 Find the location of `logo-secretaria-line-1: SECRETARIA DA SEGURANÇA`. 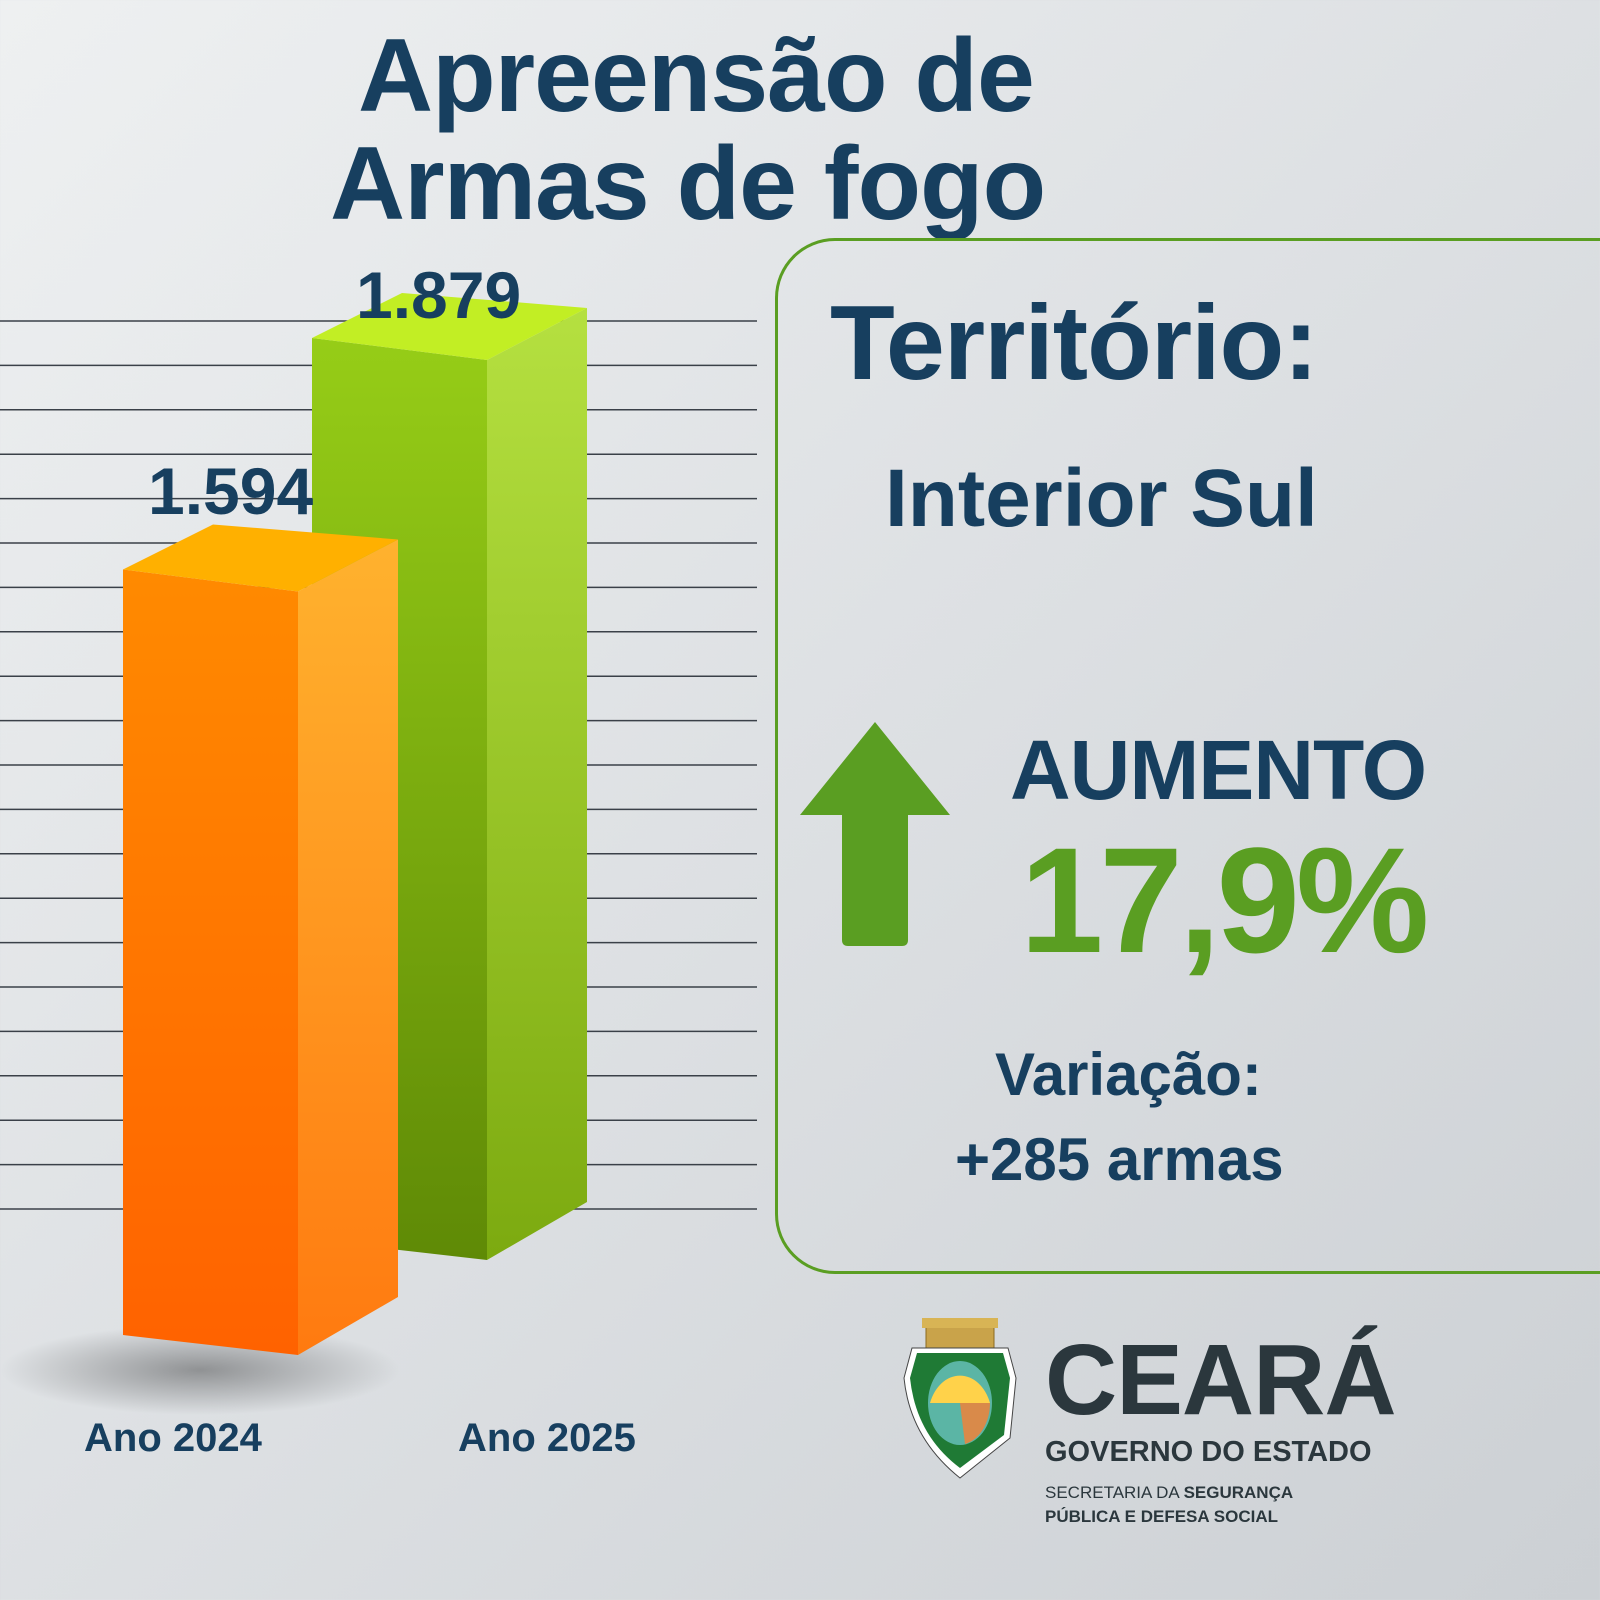

logo-secretaria-line-1: SECRETARIA DA SEGURANÇA is located at coordinates (1169, 1492).